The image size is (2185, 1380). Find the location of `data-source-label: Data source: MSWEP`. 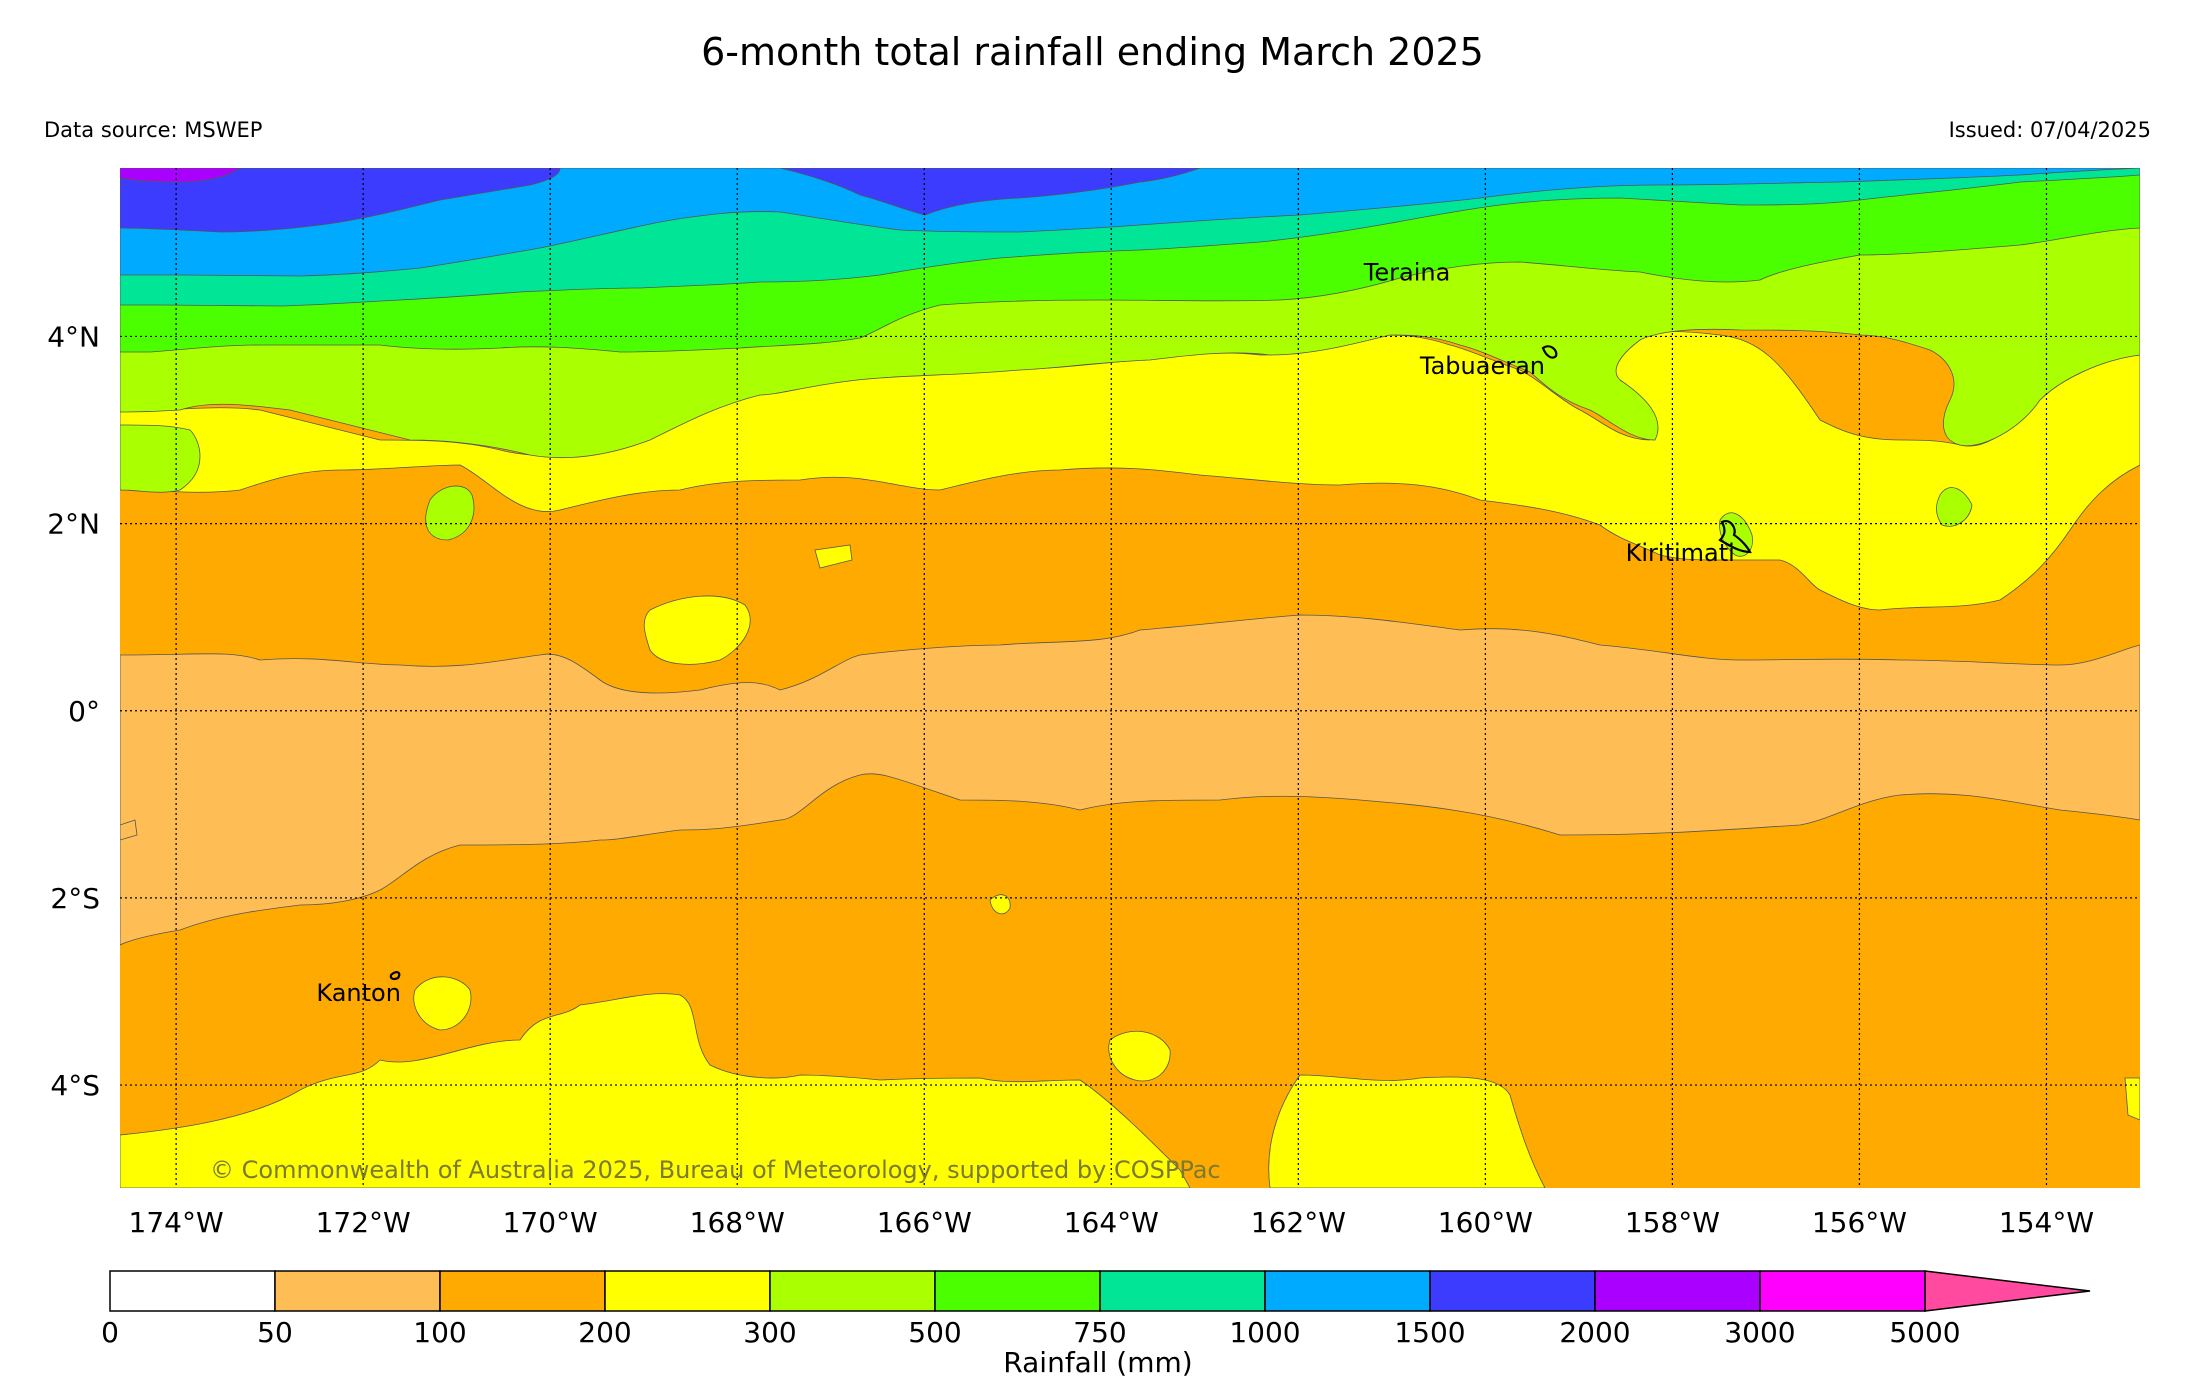

data-source-label: Data source: MSWEP is located at coordinates (153, 130).